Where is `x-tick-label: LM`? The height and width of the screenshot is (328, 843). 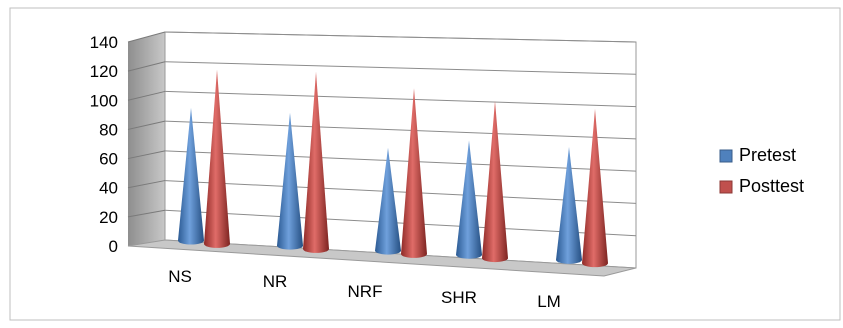 x-tick-label: LM is located at coordinates (549, 301).